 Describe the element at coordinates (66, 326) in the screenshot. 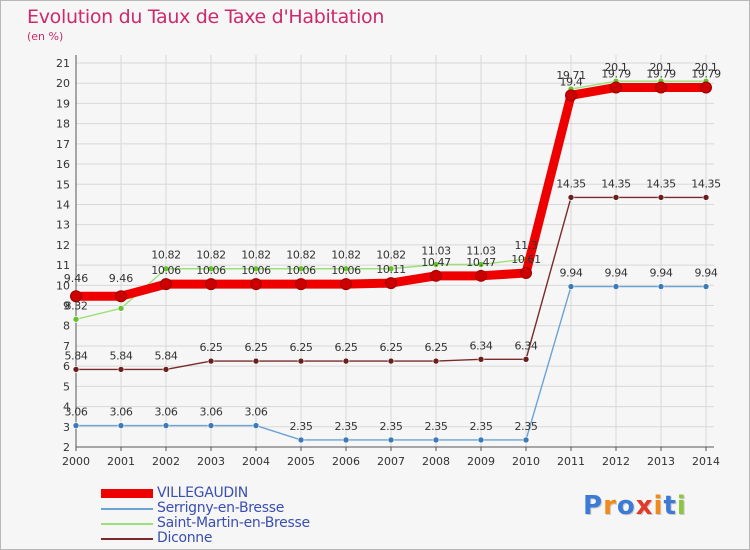

I see `y-tick-label: 8` at that location.